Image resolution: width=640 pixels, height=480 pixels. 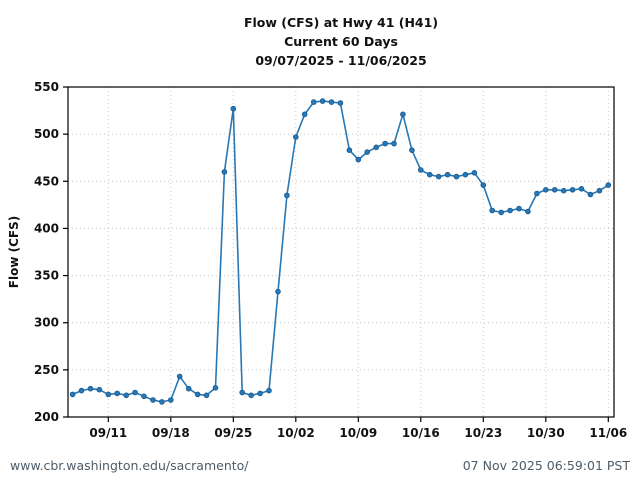 I want to click on footer-url: www.cbr.washington.edu/sacramento/, so click(x=129, y=465).